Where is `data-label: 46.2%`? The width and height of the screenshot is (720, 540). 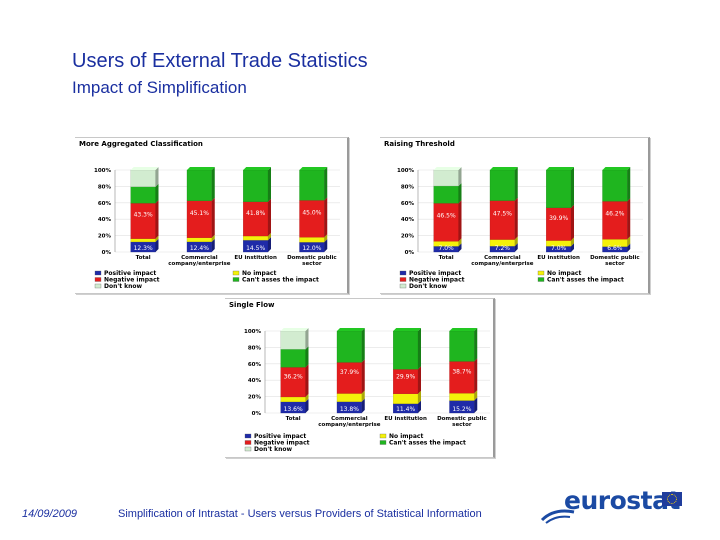
data-label: 46.2% is located at coordinates (614, 214).